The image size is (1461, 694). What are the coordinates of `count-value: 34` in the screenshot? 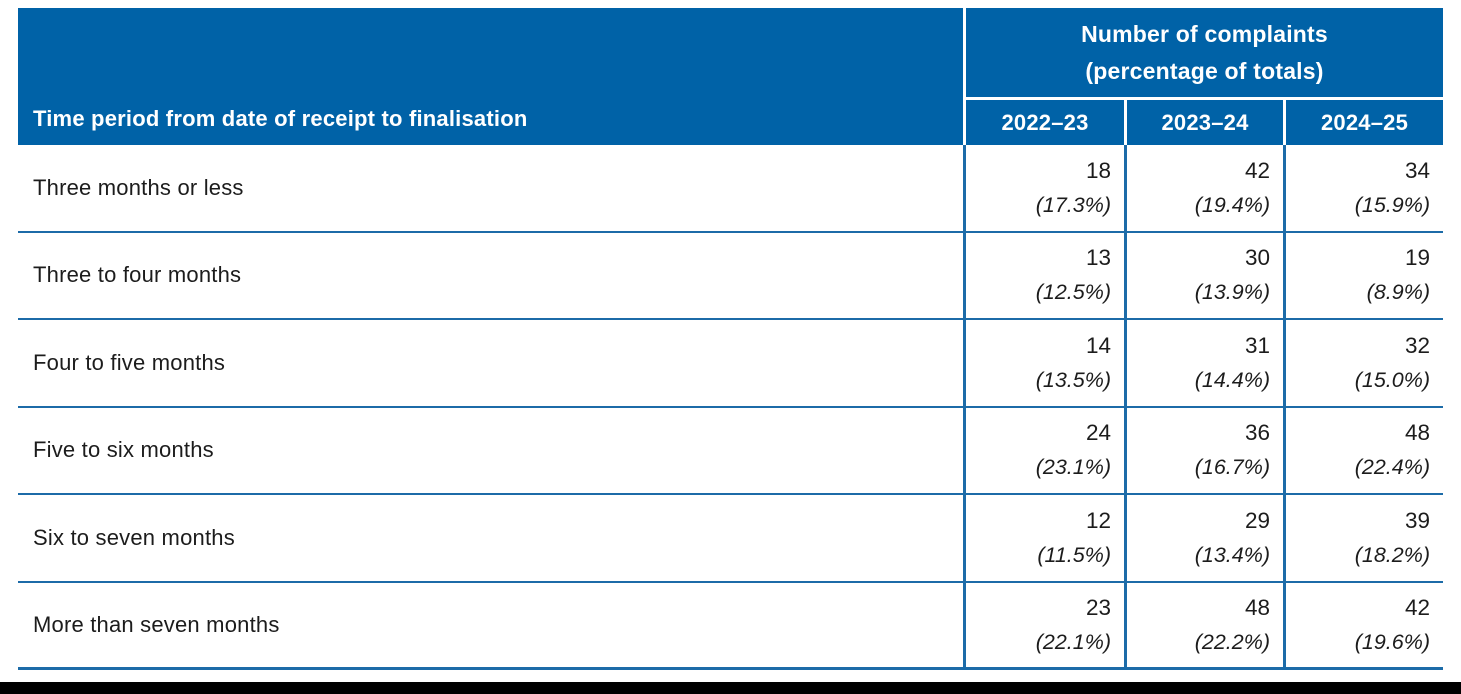 It's located at (1417, 170).